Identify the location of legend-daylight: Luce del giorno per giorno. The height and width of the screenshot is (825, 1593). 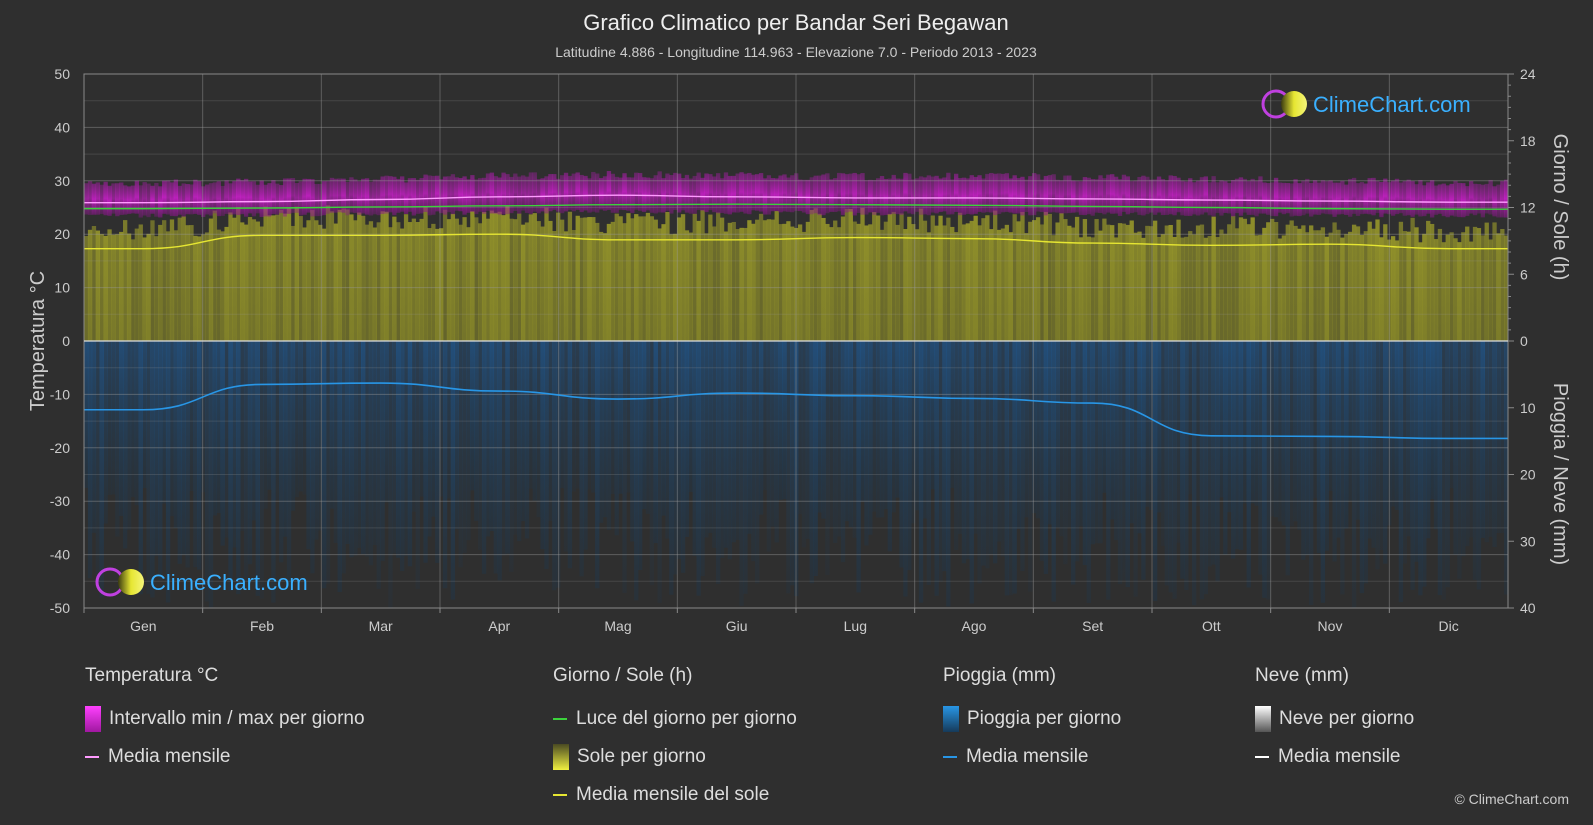
(675, 719).